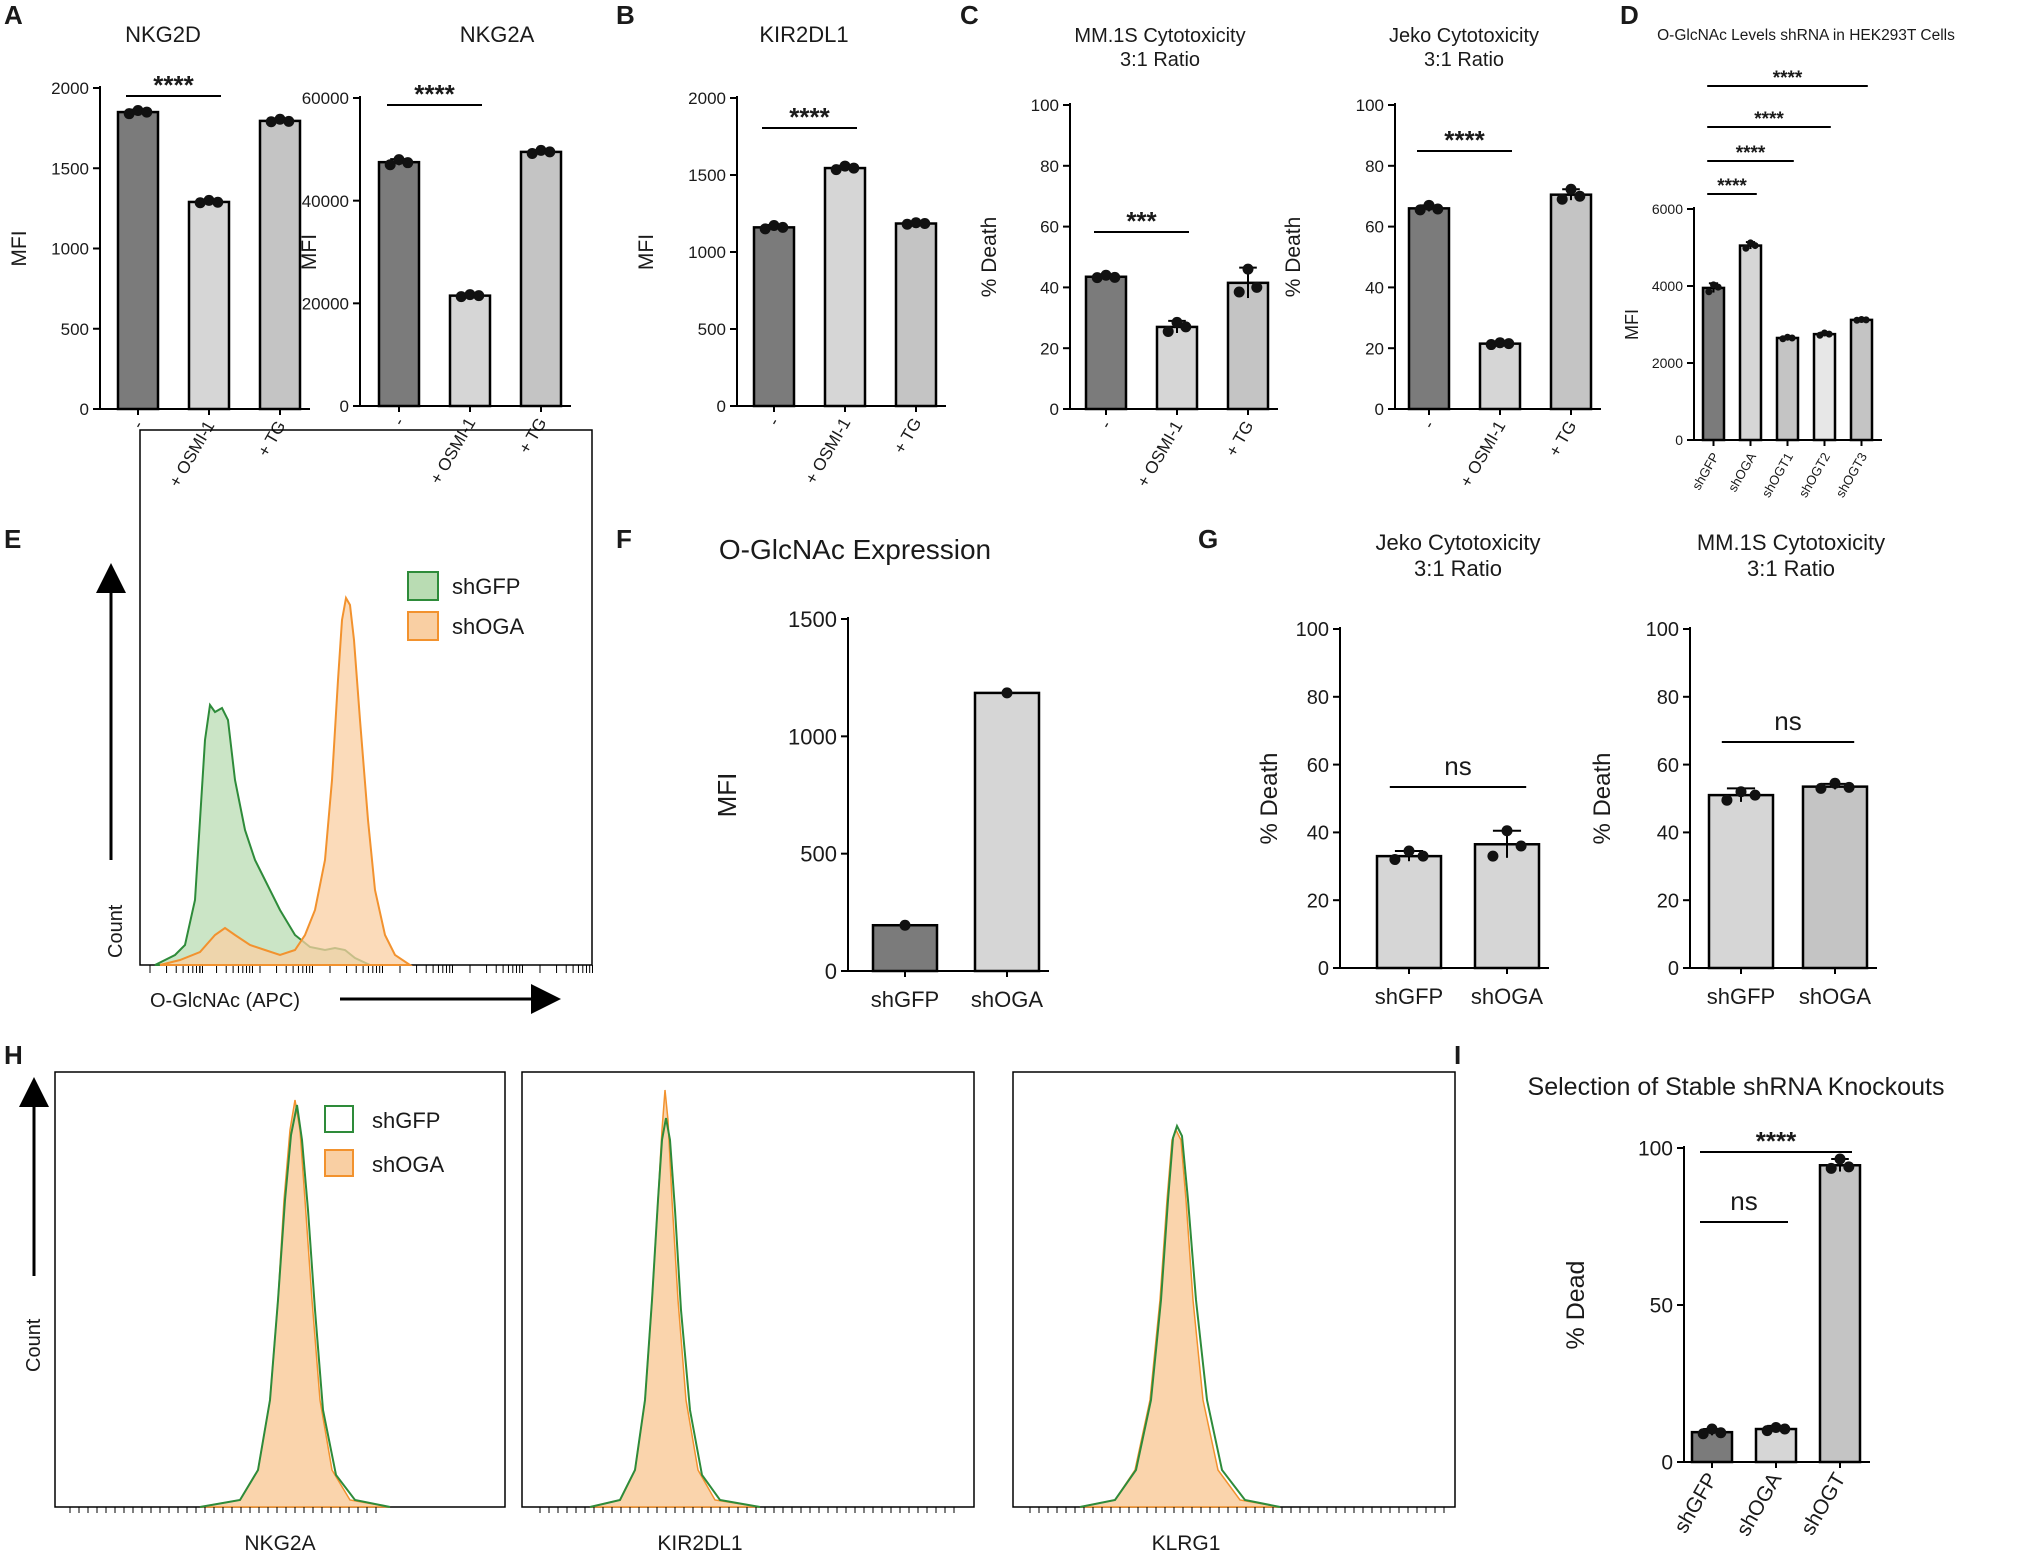  Describe the element at coordinates (13, 1055) in the screenshot. I see `panel-letter-h: H` at that location.